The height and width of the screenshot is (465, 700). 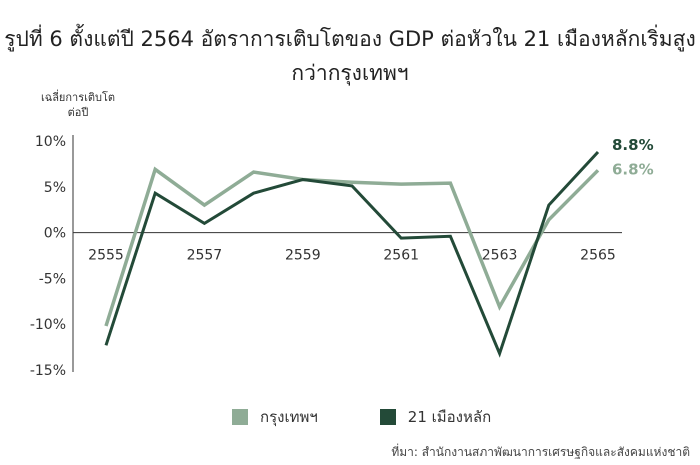 I want to click on legend-item-bangkok: กรุงเทพฯ, so click(x=275, y=417).